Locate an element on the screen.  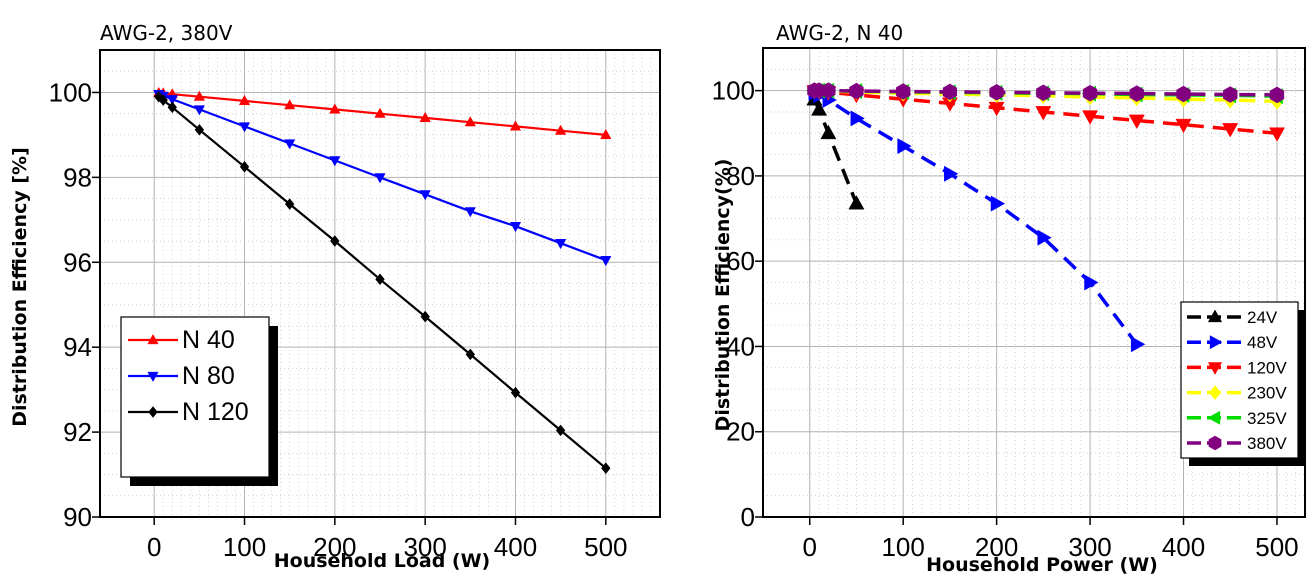
chart-2-y-tick-label: 0 is located at coordinates (748, 517).